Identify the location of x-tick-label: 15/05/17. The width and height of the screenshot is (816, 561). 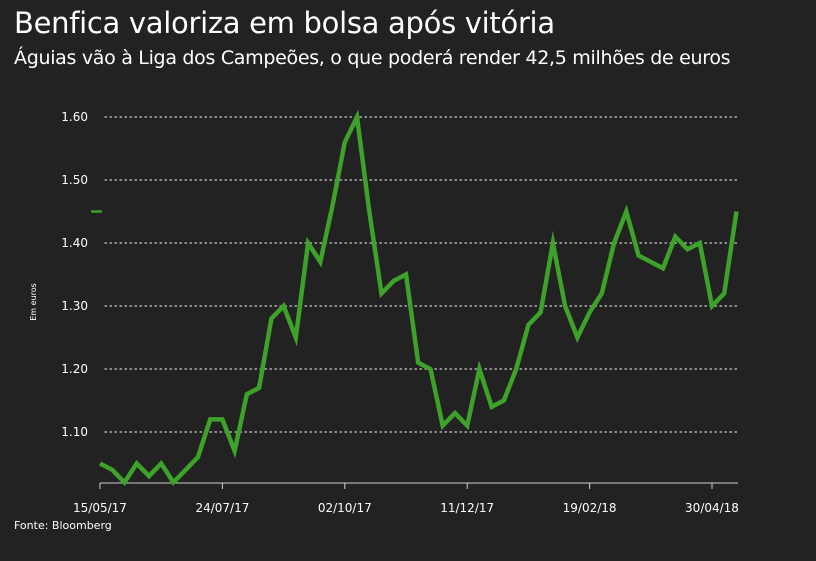
(100, 508).